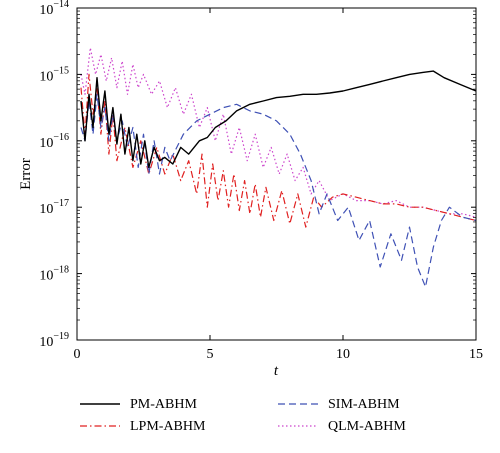 The image size is (500, 453). I want to click on legend-label-lpm-abhm: LPM-ABHM, so click(168, 426).